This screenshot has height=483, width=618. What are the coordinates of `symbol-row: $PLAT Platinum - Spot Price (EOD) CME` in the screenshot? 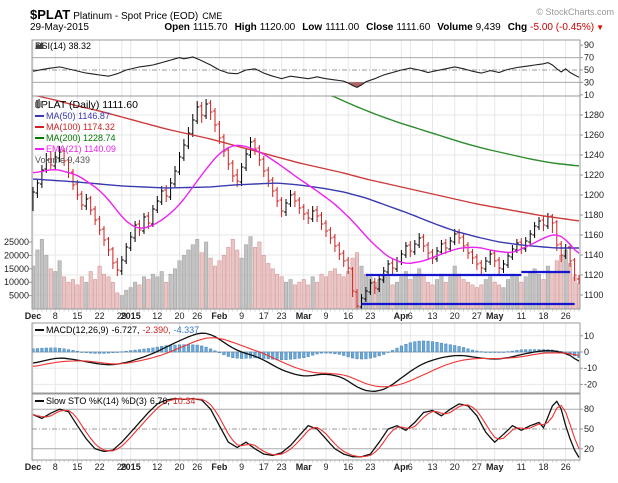 It's located at (323, 14).